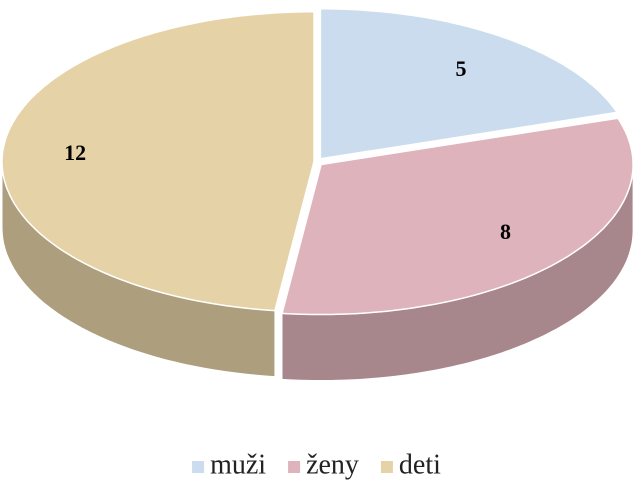  Describe the element at coordinates (461, 68) in the screenshot. I see `data-label: 5` at that location.